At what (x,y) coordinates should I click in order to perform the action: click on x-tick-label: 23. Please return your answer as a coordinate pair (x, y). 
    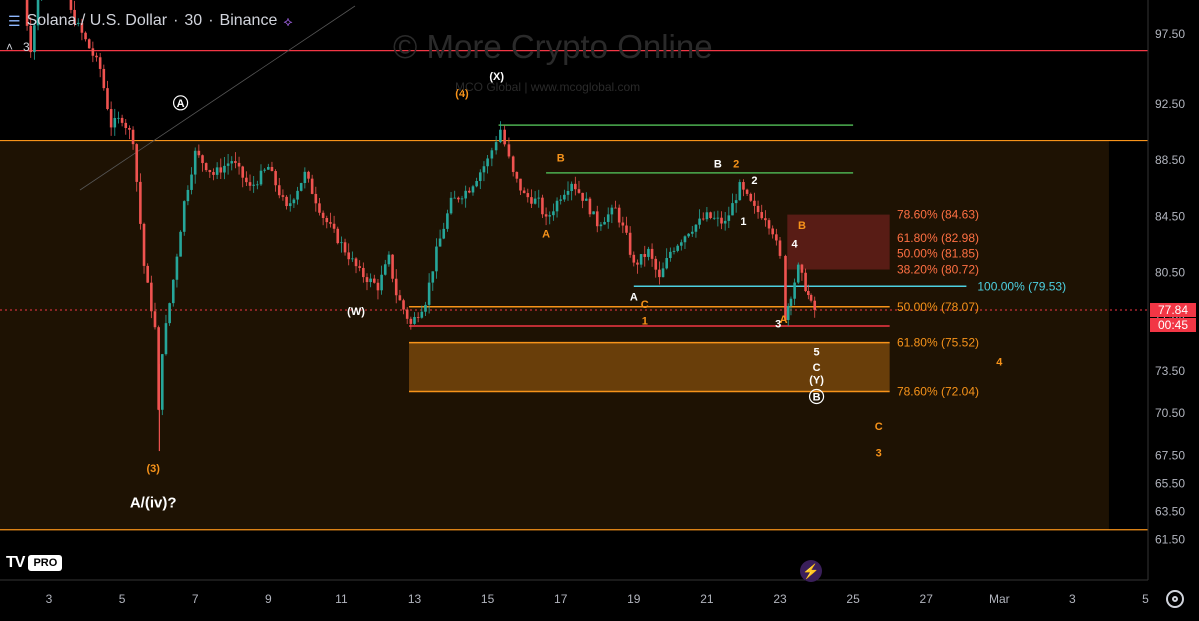
    Looking at the image, I should click on (780, 599).